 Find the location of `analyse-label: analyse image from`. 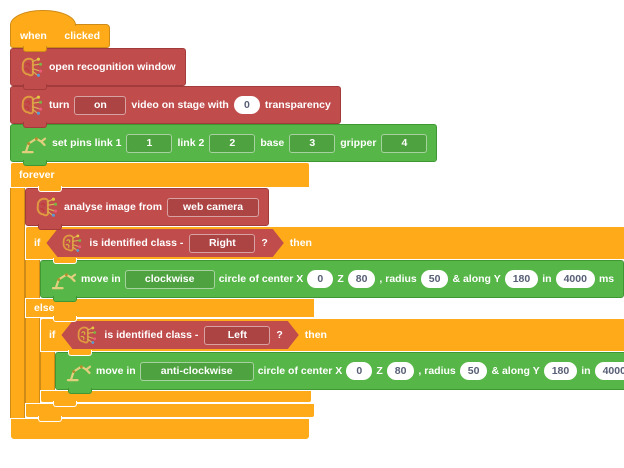

analyse-label: analyse image from is located at coordinates (113, 207).